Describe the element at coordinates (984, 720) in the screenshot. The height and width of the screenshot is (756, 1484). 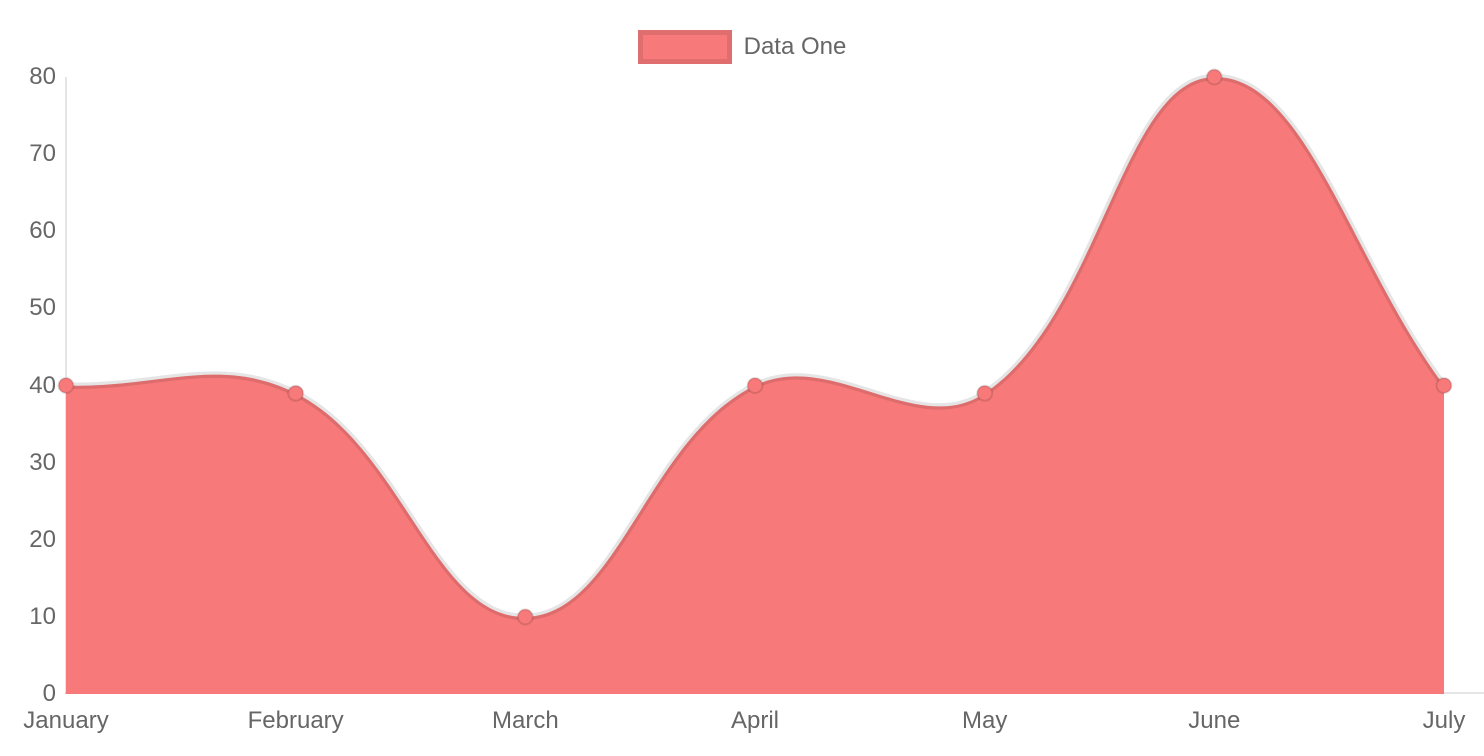
I see `x-tick-label-may: May` at that location.